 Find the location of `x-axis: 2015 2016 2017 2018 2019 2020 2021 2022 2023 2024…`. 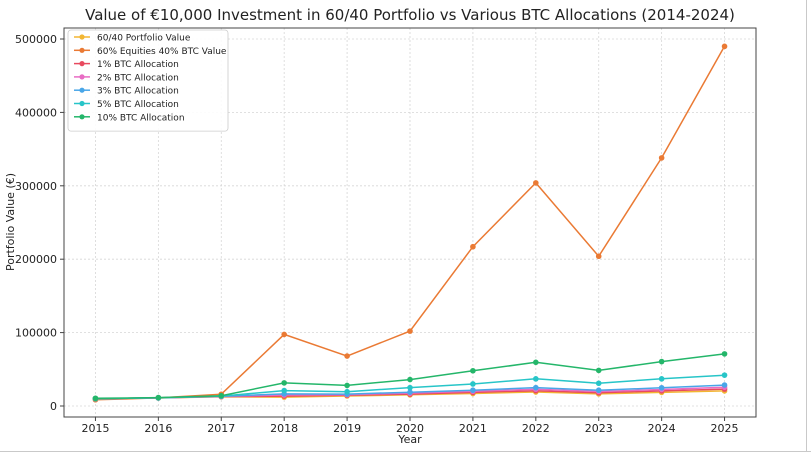

x-axis: 2015 2016 2017 2018 2019 2020 2021 2022 2023 2024… is located at coordinates (410, 426).